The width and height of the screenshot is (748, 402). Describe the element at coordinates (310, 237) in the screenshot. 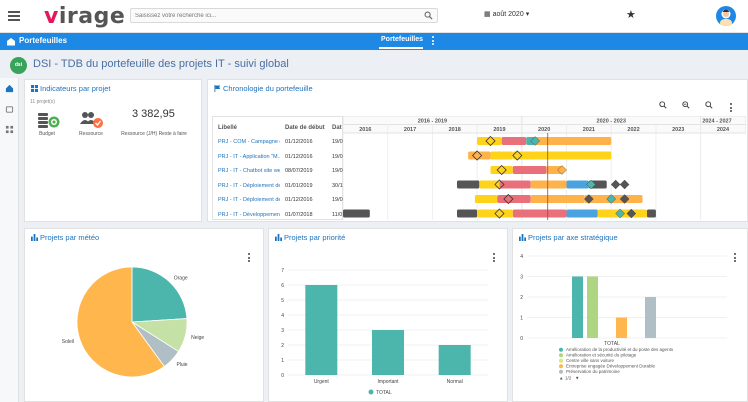

I see `priority-title: Projets par priorité` at that location.